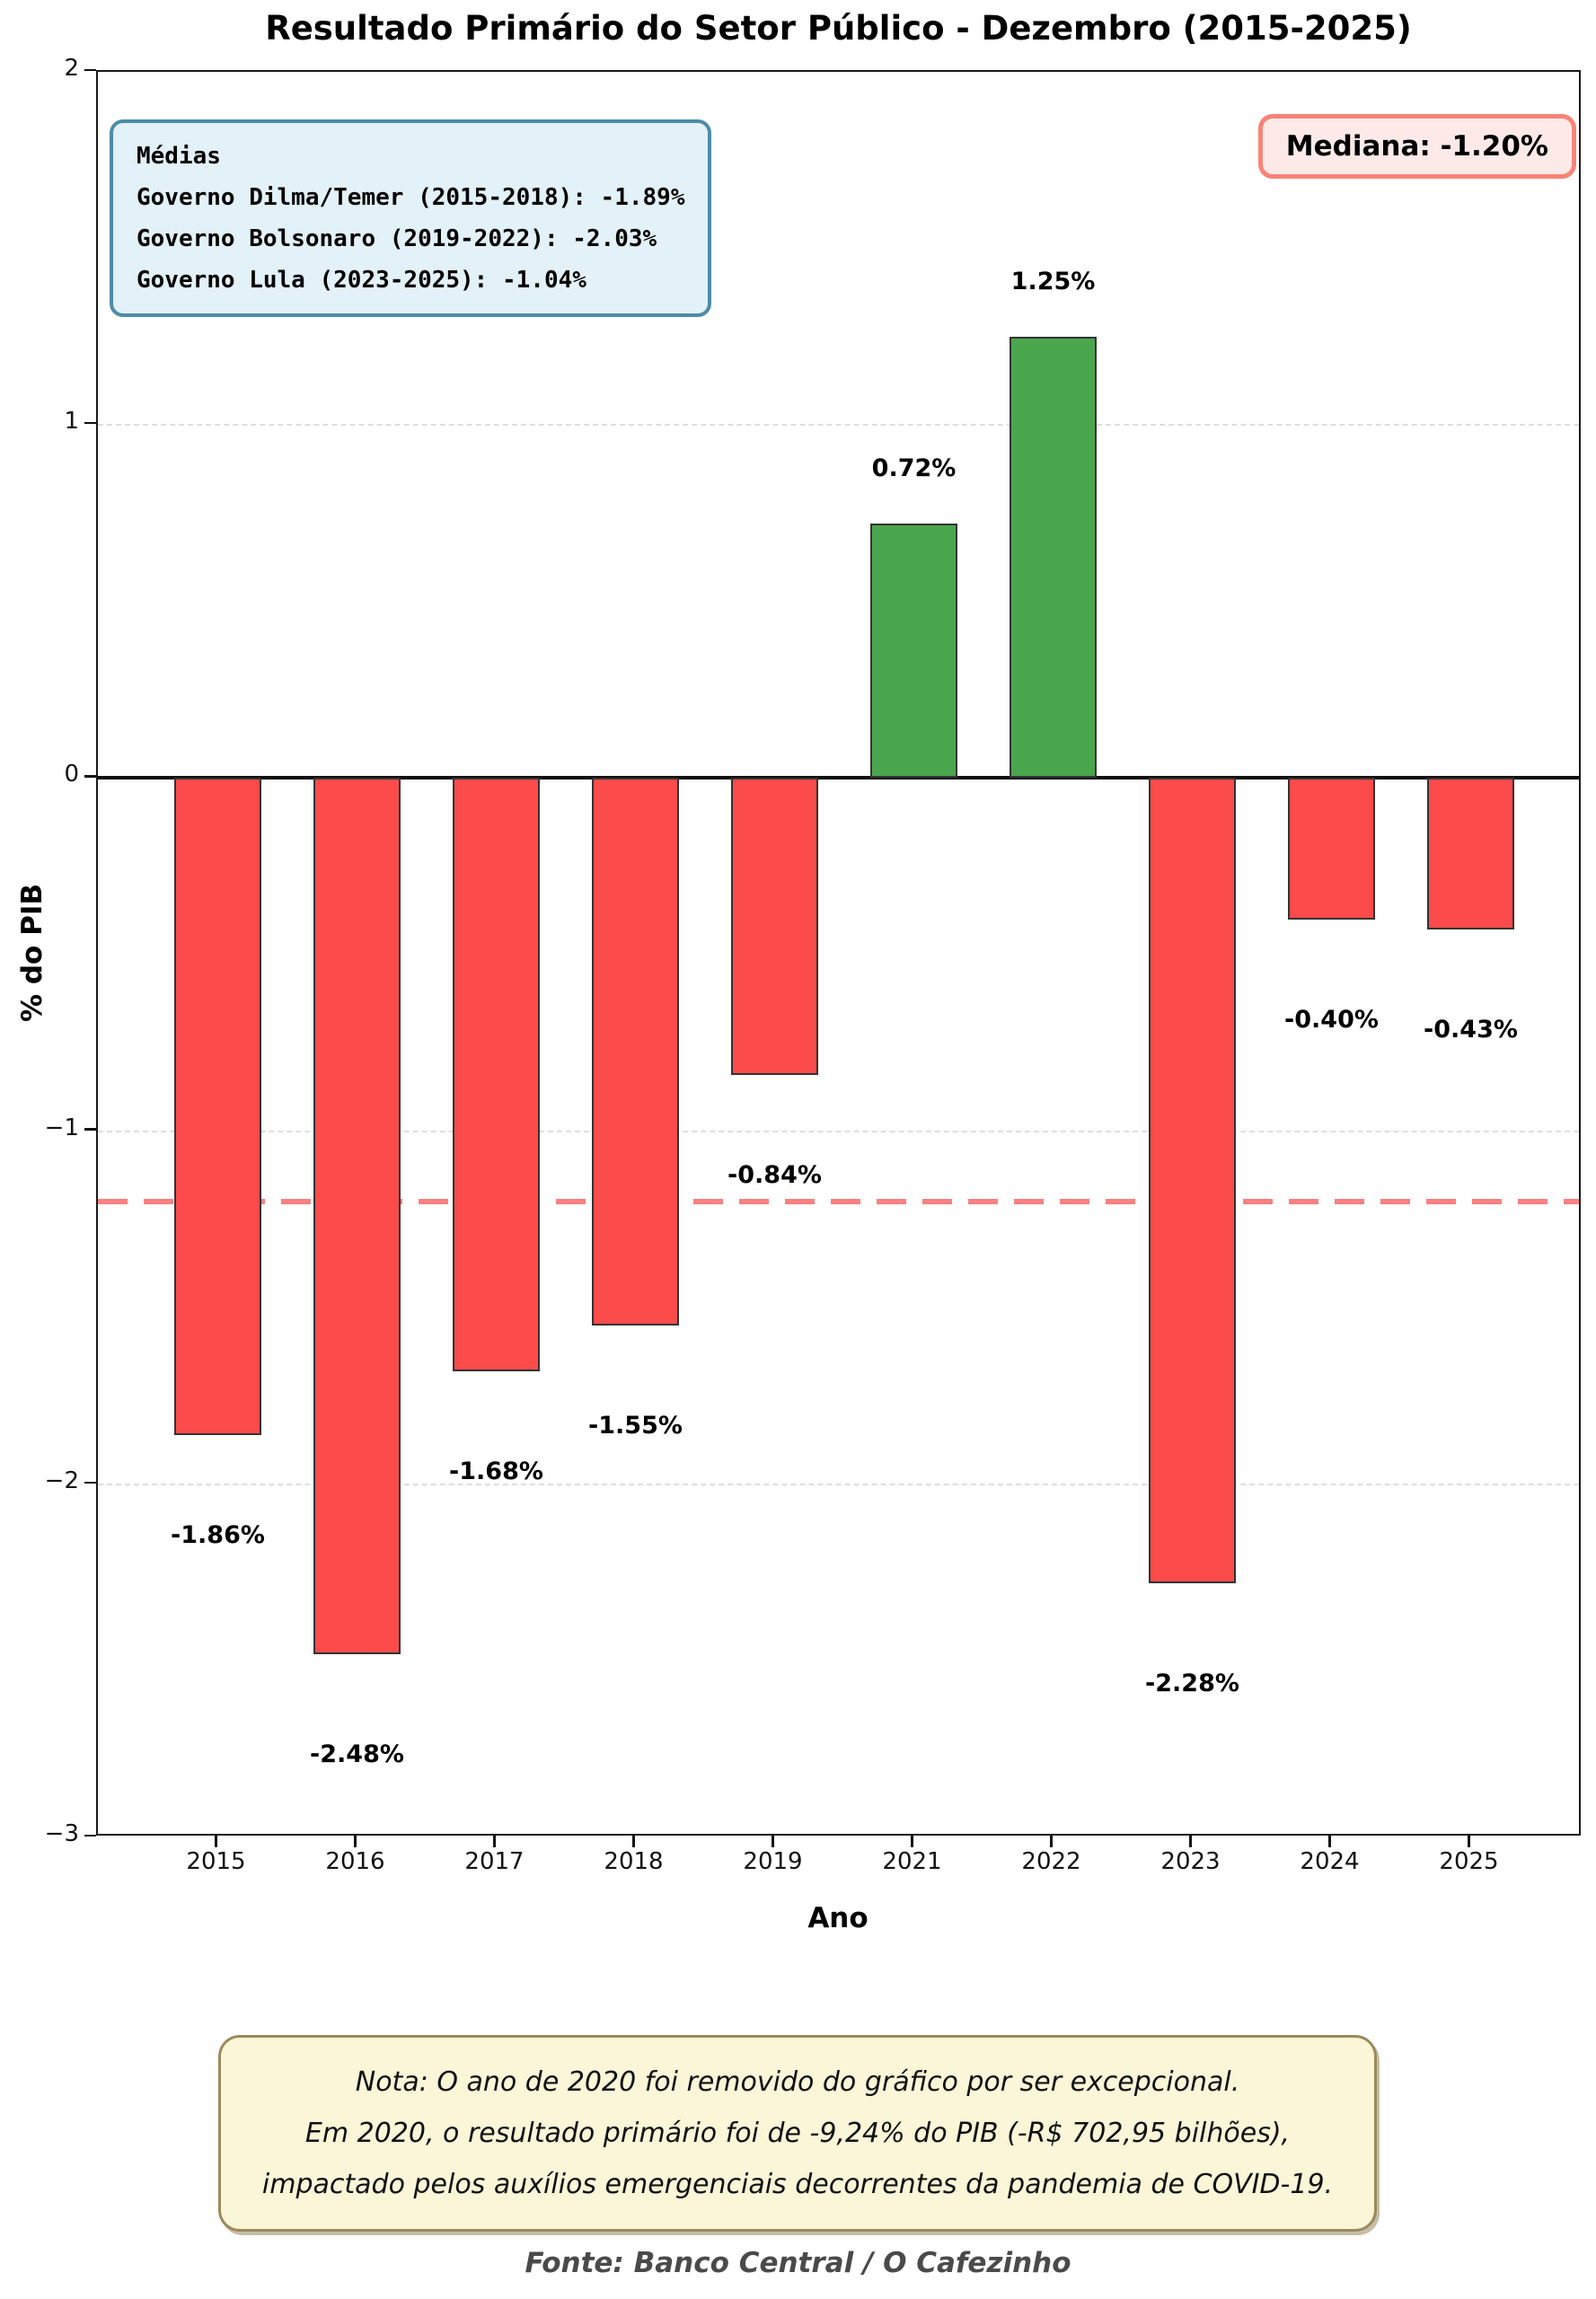 The image size is (1596, 2299). I want to click on value-label-2025: -0.43%, so click(1471, 1030).